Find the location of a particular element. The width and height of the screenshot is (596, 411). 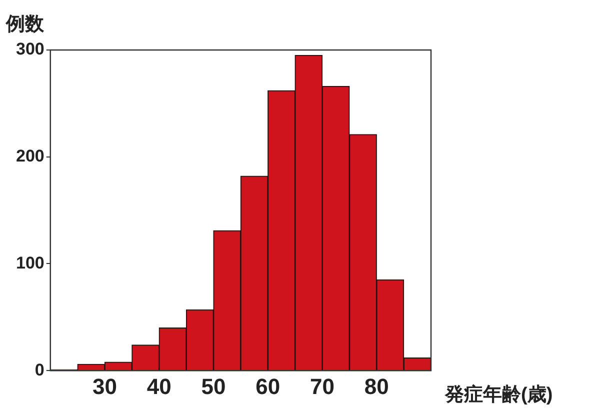

x-tick-label: 70 is located at coordinates (322, 386).